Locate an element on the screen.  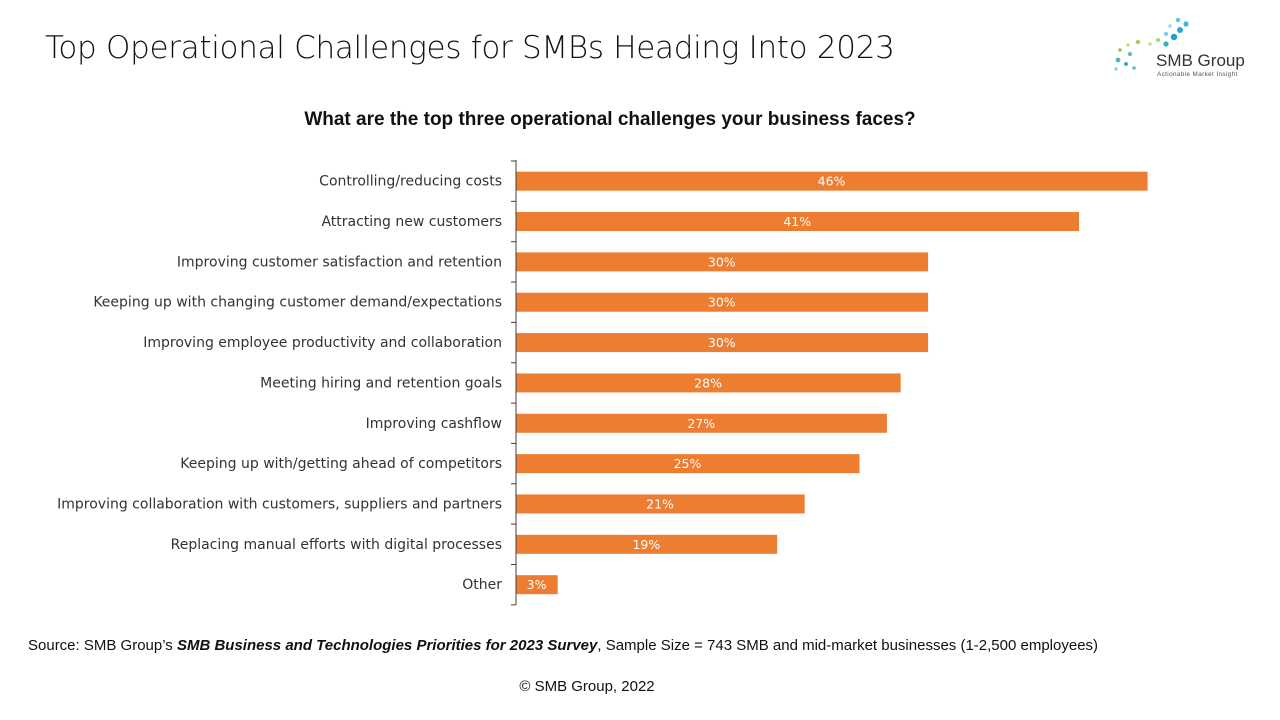
logo-dots-icon is located at coordinates (1151, 44).